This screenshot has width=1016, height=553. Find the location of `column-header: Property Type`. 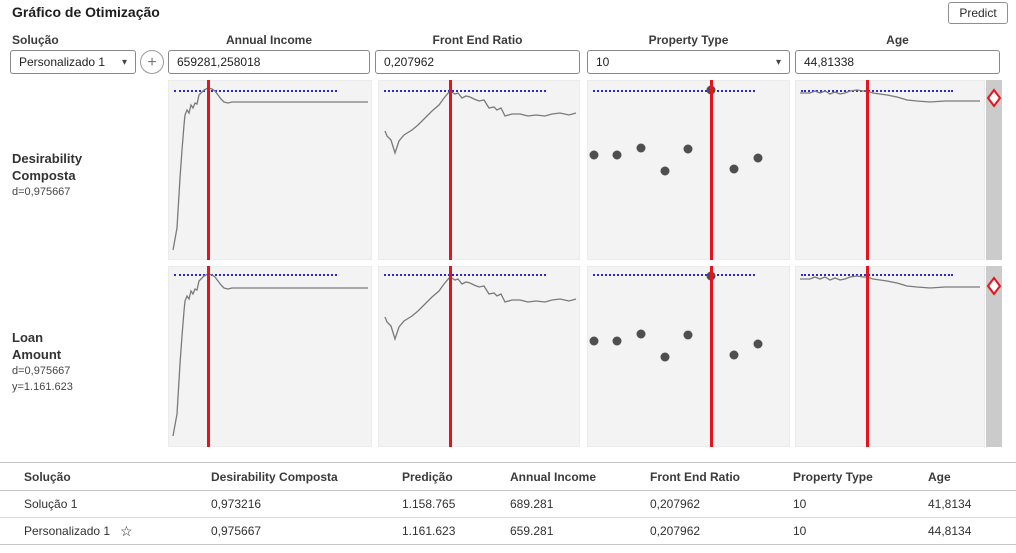

column-header: Property Type is located at coordinates (833, 476).